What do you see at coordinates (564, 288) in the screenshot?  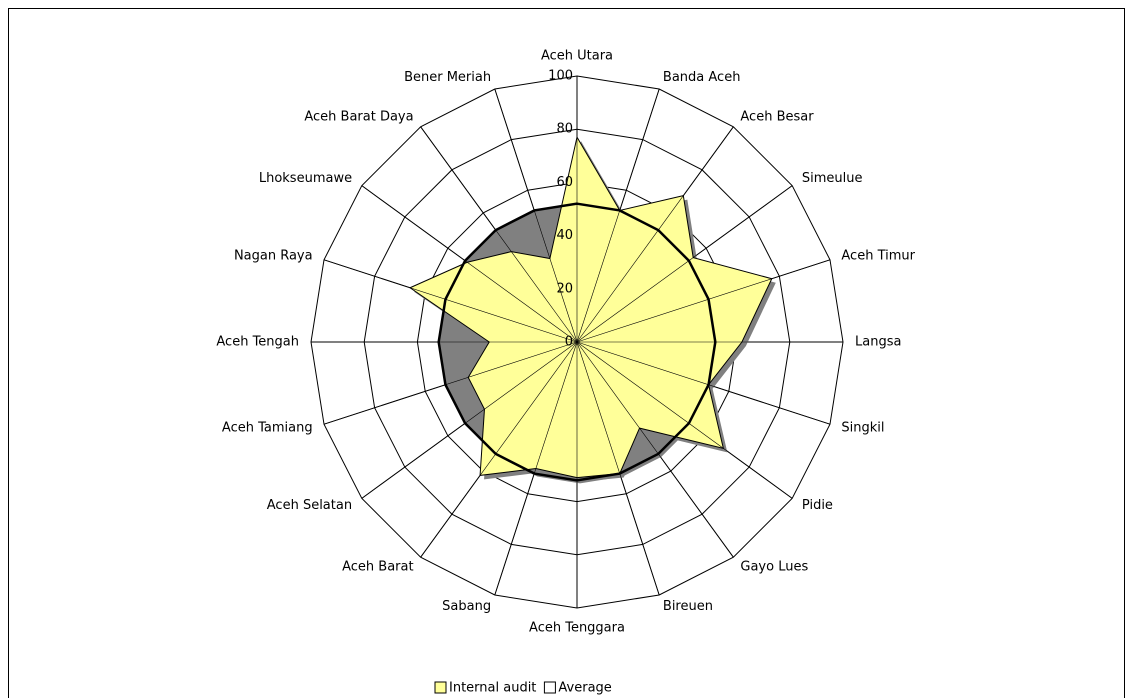 I see `r-tick-label: 20` at bounding box center [564, 288].